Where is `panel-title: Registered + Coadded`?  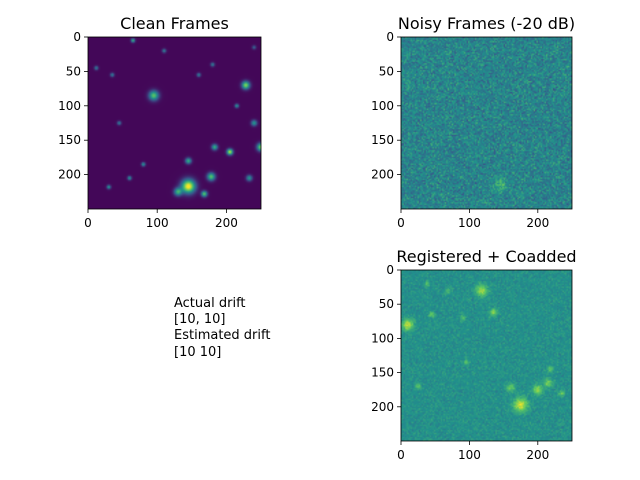
panel-title: Registered + Coadded is located at coordinates (486, 256).